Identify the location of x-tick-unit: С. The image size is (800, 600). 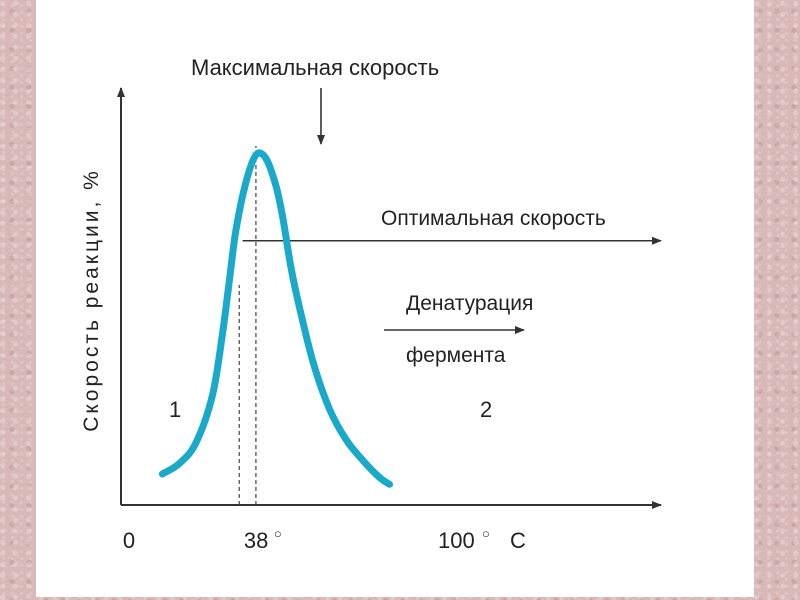
(518, 540).